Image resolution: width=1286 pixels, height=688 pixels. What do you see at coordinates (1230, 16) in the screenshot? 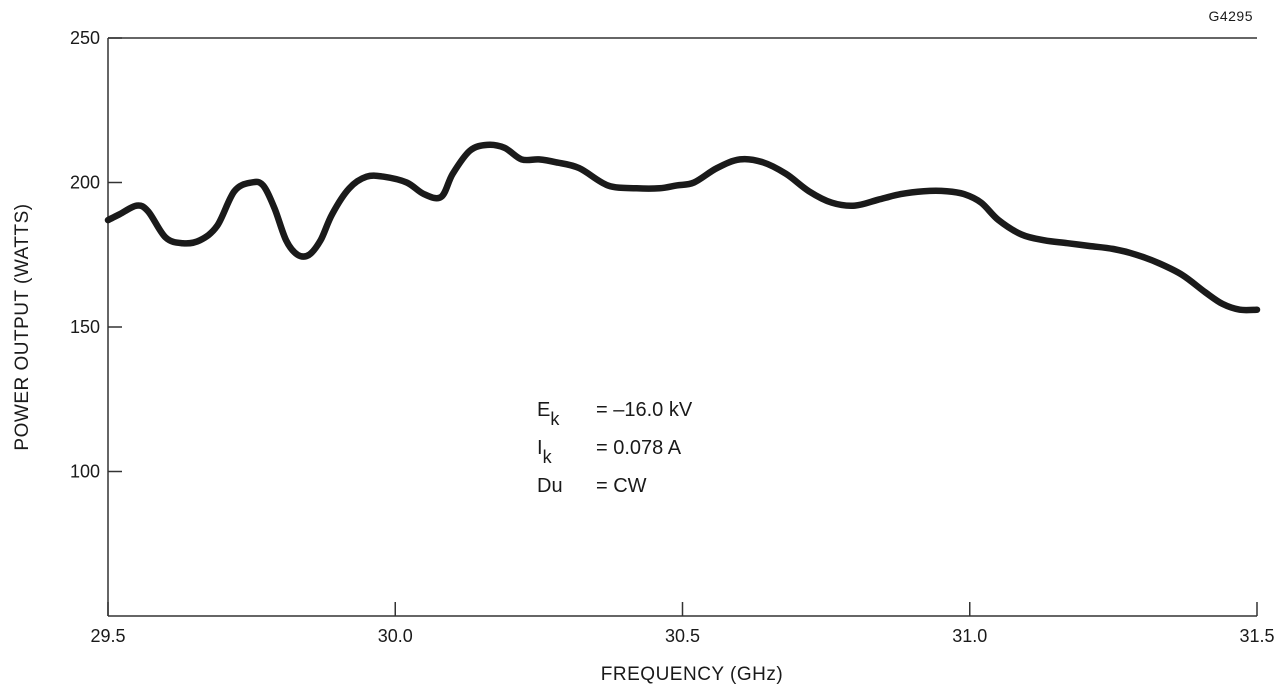
I see `figure-id-label: G4295` at bounding box center [1230, 16].